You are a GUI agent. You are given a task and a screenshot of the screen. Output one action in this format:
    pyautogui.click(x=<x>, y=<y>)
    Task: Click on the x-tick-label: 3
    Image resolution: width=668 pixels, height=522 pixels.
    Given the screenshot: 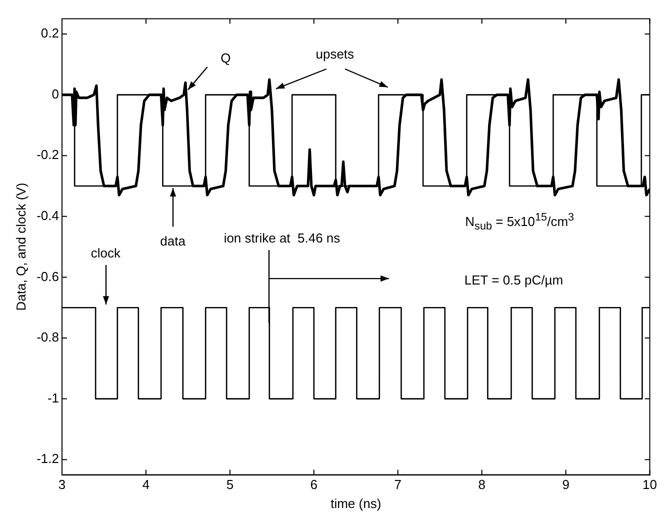 What is the action you would take?
    pyautogui.click(x=62, y=484)
    